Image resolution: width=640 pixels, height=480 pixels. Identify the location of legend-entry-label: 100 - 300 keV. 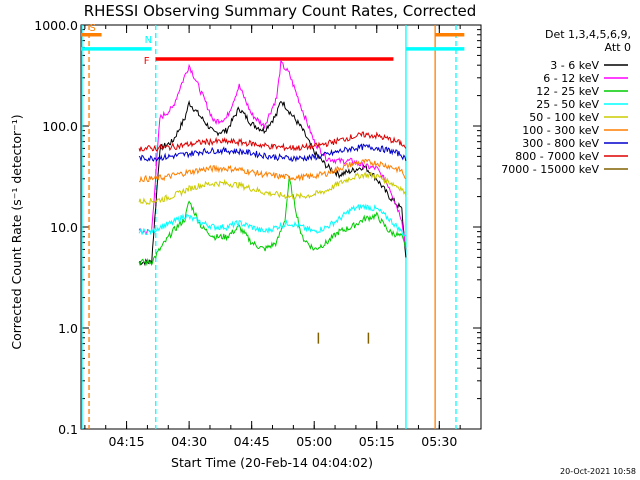
(560, 130).